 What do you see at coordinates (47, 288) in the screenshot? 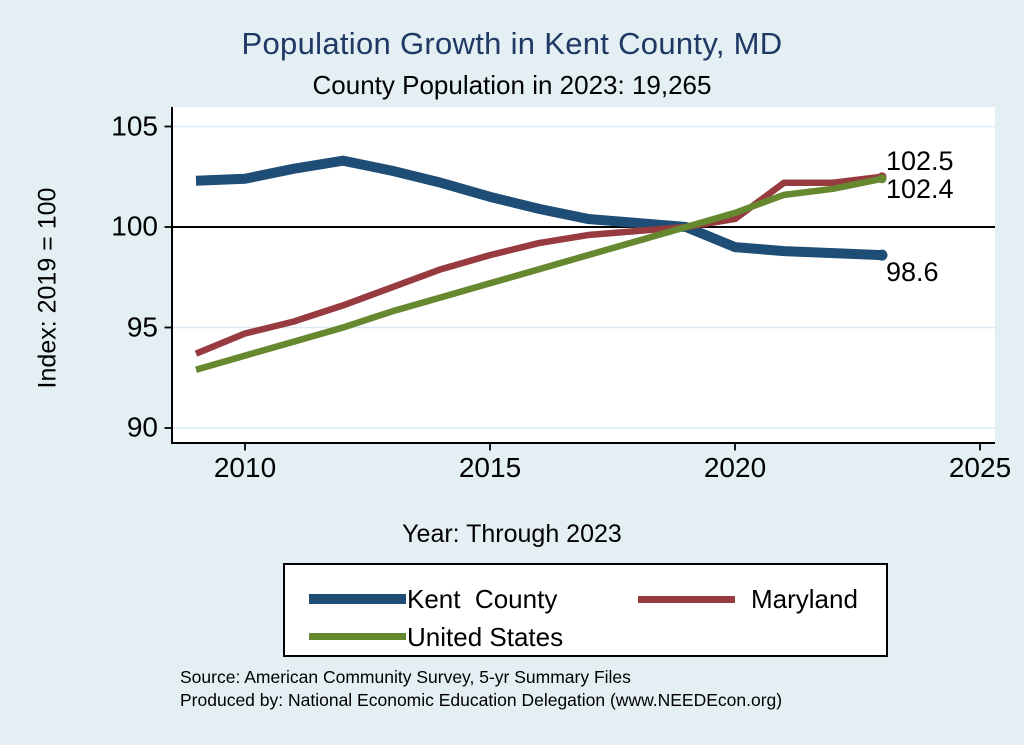
I see `y-axis-title: Index: 2019 = 100` at bounding box center [47, 288].